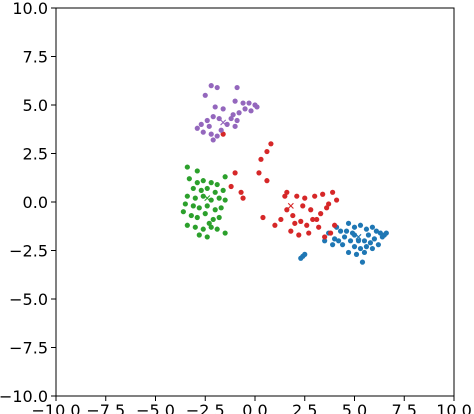 Image resolution: width=474 pixels, height=414 pixels. Describe the element at coordinates (30, 9) in the screenshot. I see `y-tick-label: 10.0` at that location.